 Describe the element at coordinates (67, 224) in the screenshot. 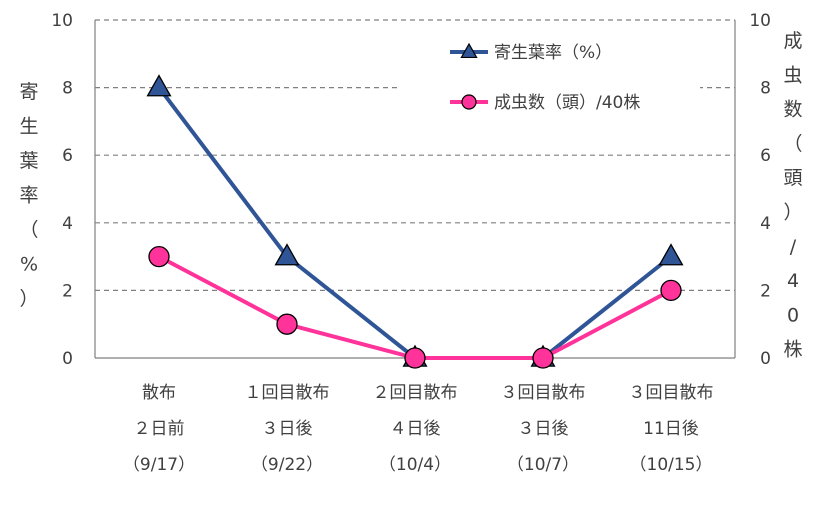

I see `left-tick-label: 4` at that location.